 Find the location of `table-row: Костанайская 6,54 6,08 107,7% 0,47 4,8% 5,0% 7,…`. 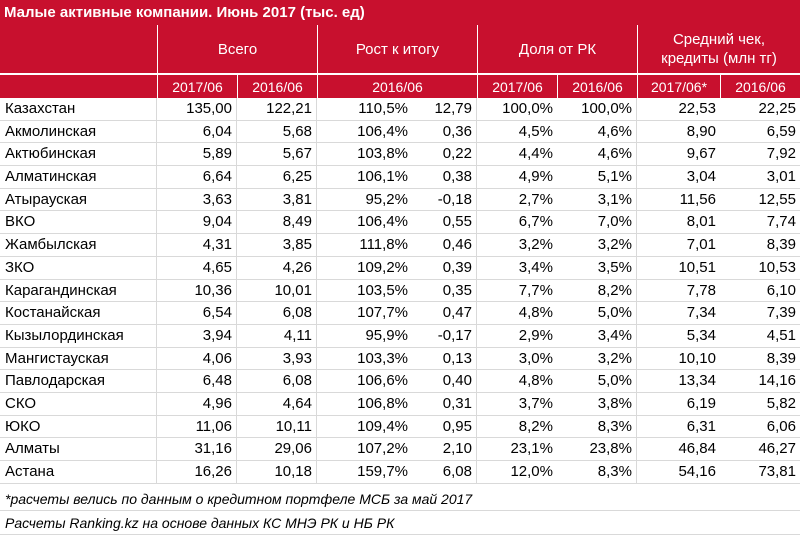

table-row: Костанайская 6,54 6,08 107,7% 0,47 4,8% 5,0% 7,… is located at coordinates (400, 313).